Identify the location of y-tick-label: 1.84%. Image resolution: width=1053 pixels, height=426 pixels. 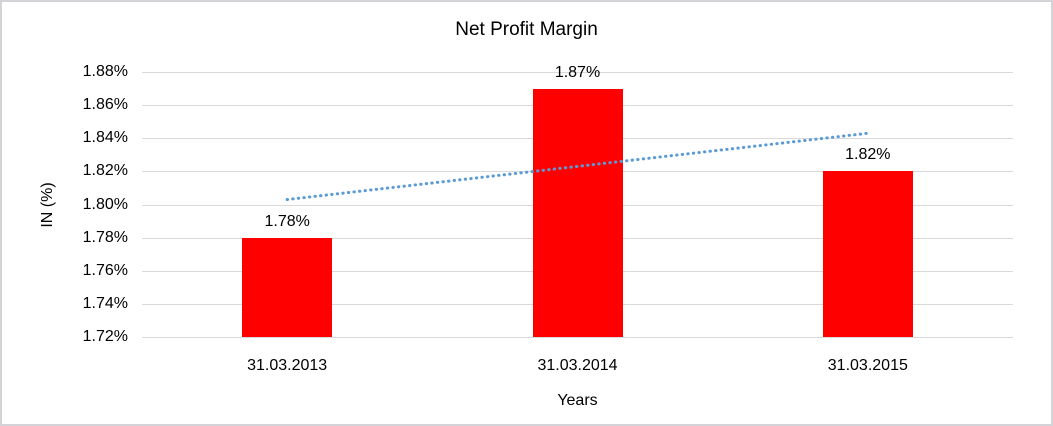
(105, 138).